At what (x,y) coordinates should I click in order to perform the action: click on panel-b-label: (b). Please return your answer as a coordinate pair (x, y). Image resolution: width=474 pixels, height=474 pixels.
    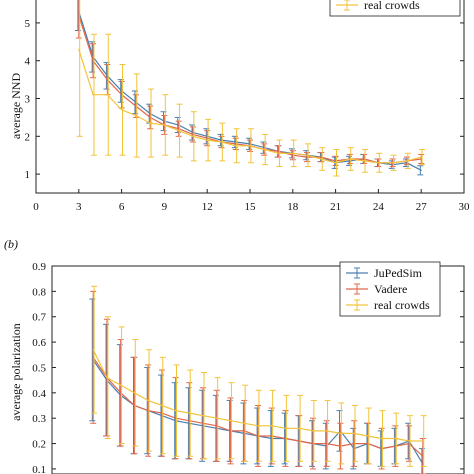
    Looking at the image, I should click on (11, 244).